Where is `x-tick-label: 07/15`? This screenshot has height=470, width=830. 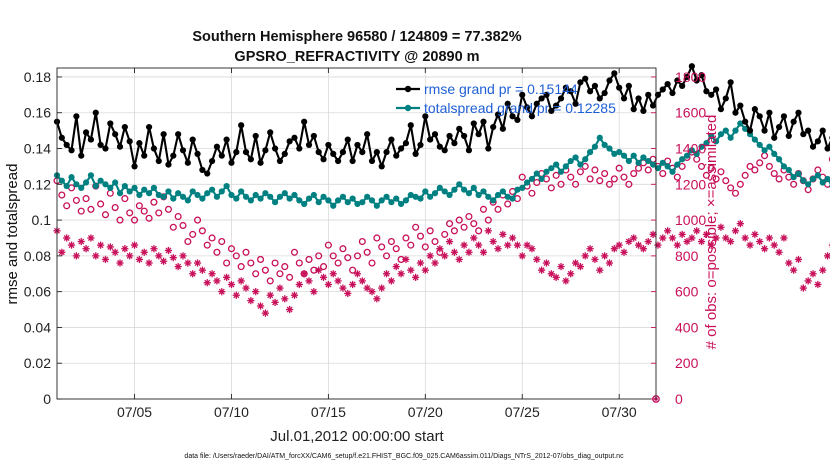
x-tick-label: 07/15 is located at coordinates (328, 412).